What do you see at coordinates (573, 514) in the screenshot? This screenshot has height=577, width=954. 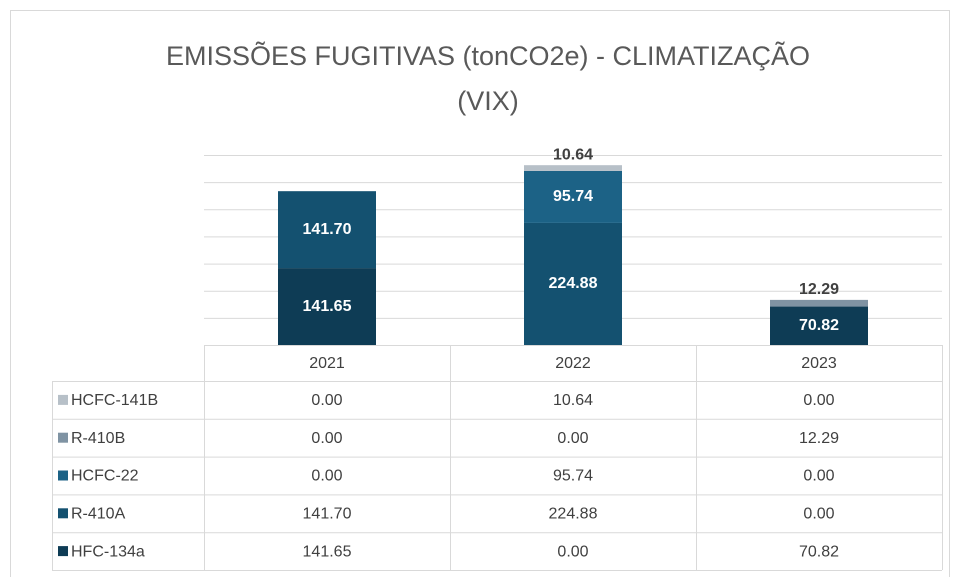 I see `table-cell: 224.88` at bounding box center [573, 514].